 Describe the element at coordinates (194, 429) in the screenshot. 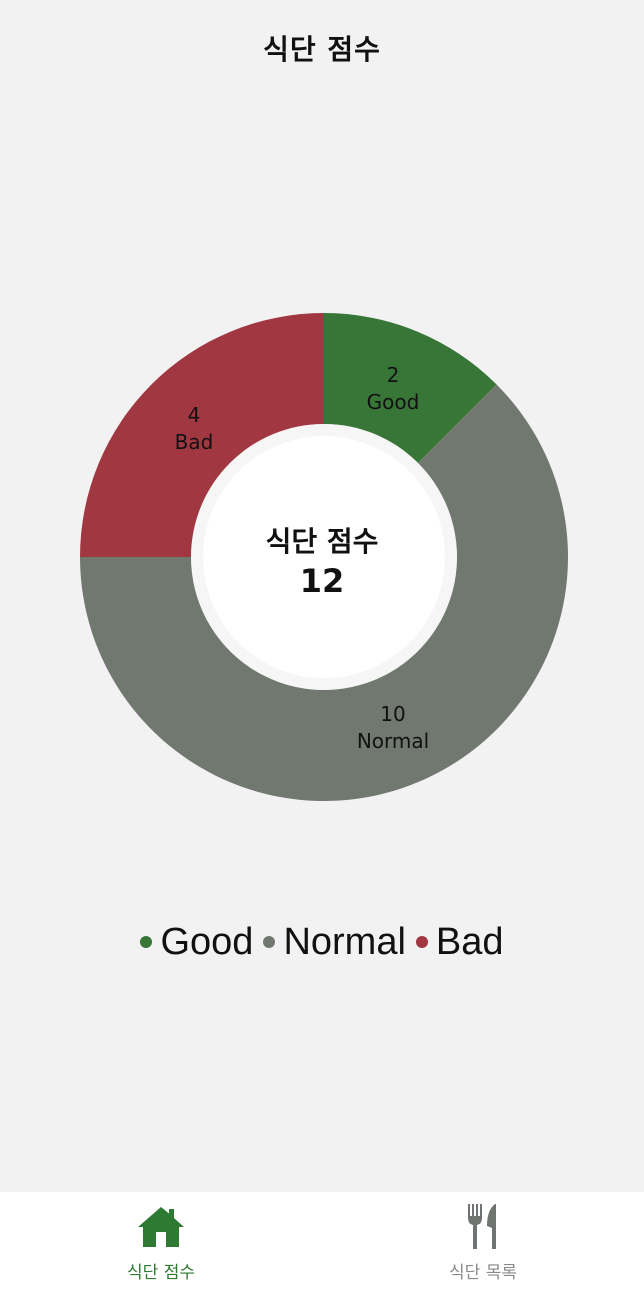

I see `slice-label-bad: 4 Bad` at that location.